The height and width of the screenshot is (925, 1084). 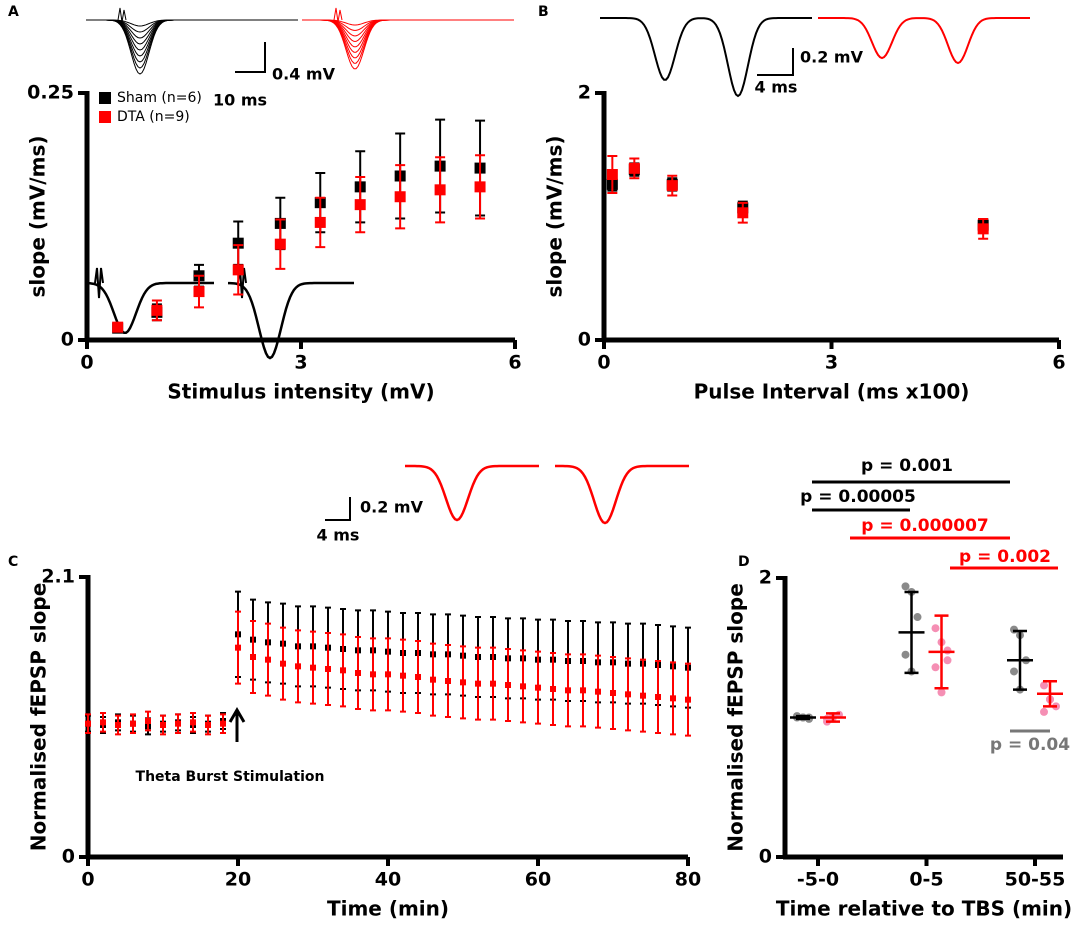 What do you see at coordinates (832, 392) in the screenshot?
I see `x-axis-title: Pulse Interval (ms x100)` at bounding box center [832, 392].